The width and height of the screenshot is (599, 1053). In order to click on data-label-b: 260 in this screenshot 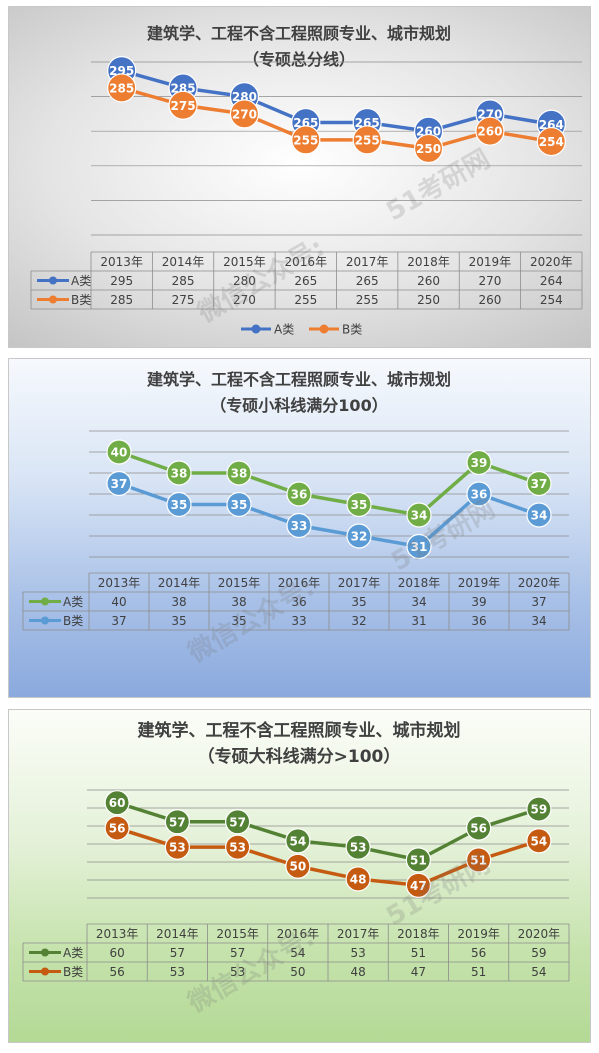, I will do `click(489, 132)`.